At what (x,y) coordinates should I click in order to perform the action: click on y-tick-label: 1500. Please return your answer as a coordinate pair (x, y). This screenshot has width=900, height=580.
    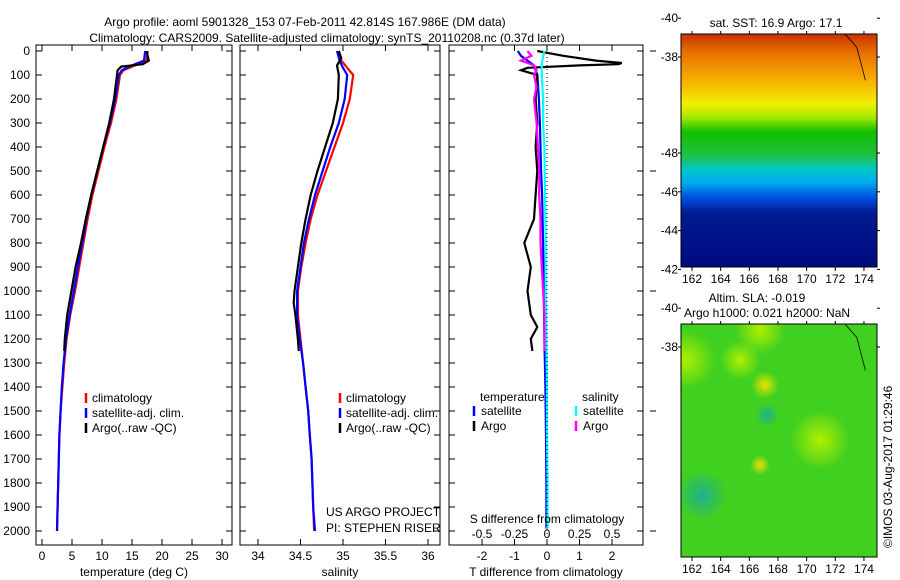
    Looking at the image, I should click on (16, 411).